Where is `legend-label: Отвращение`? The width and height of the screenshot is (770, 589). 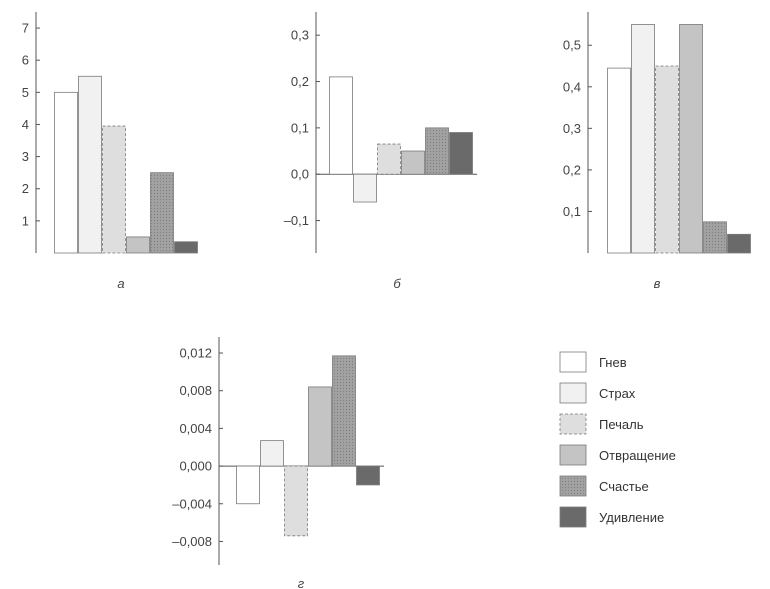
legend-label: Отвращение is located at coordinates (637, 455).